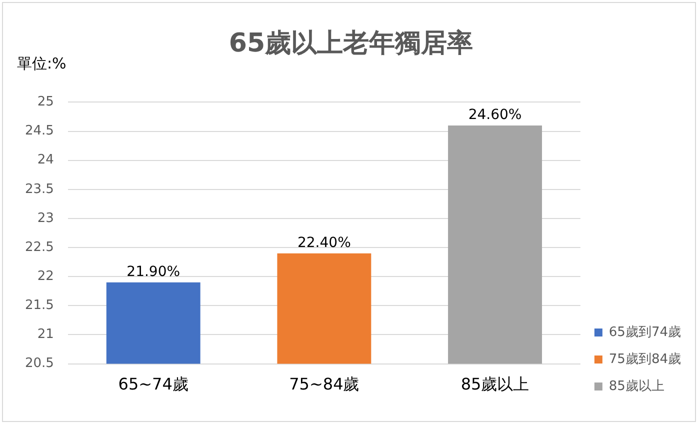  I want to click on y-tick-label: 24.5, so click(39, 131).